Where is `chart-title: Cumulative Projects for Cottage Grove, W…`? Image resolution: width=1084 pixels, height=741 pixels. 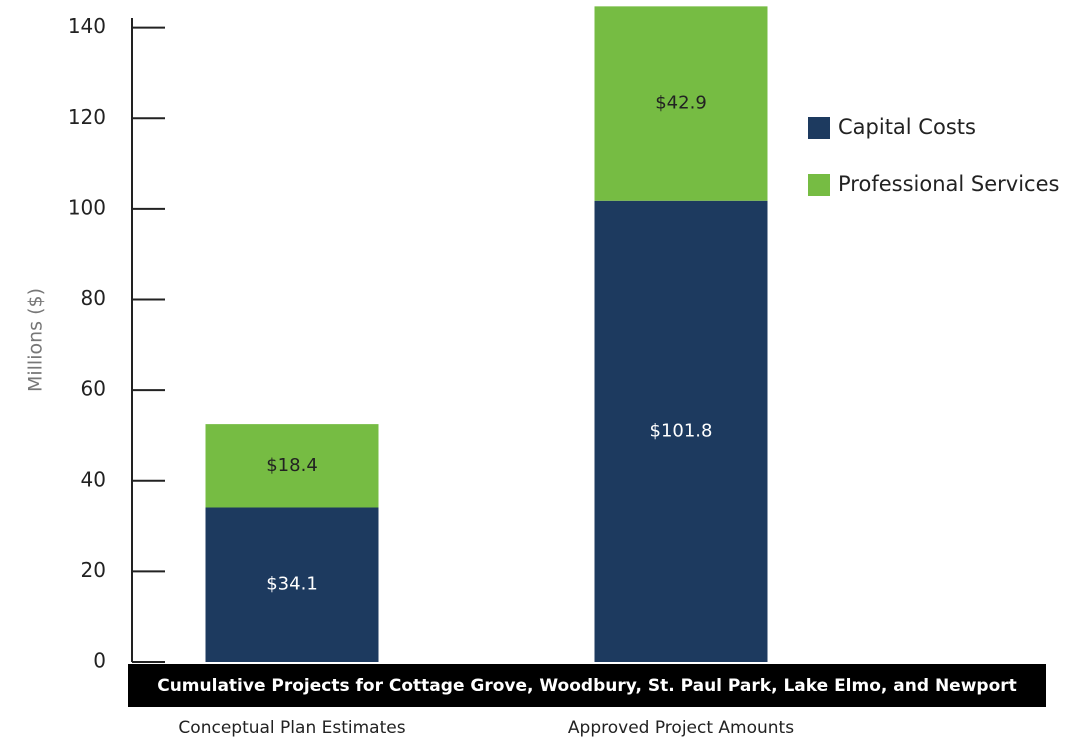 chart-title: Cumulative Projects for Cottage Grove, W… is located at coordinates (587, 686).